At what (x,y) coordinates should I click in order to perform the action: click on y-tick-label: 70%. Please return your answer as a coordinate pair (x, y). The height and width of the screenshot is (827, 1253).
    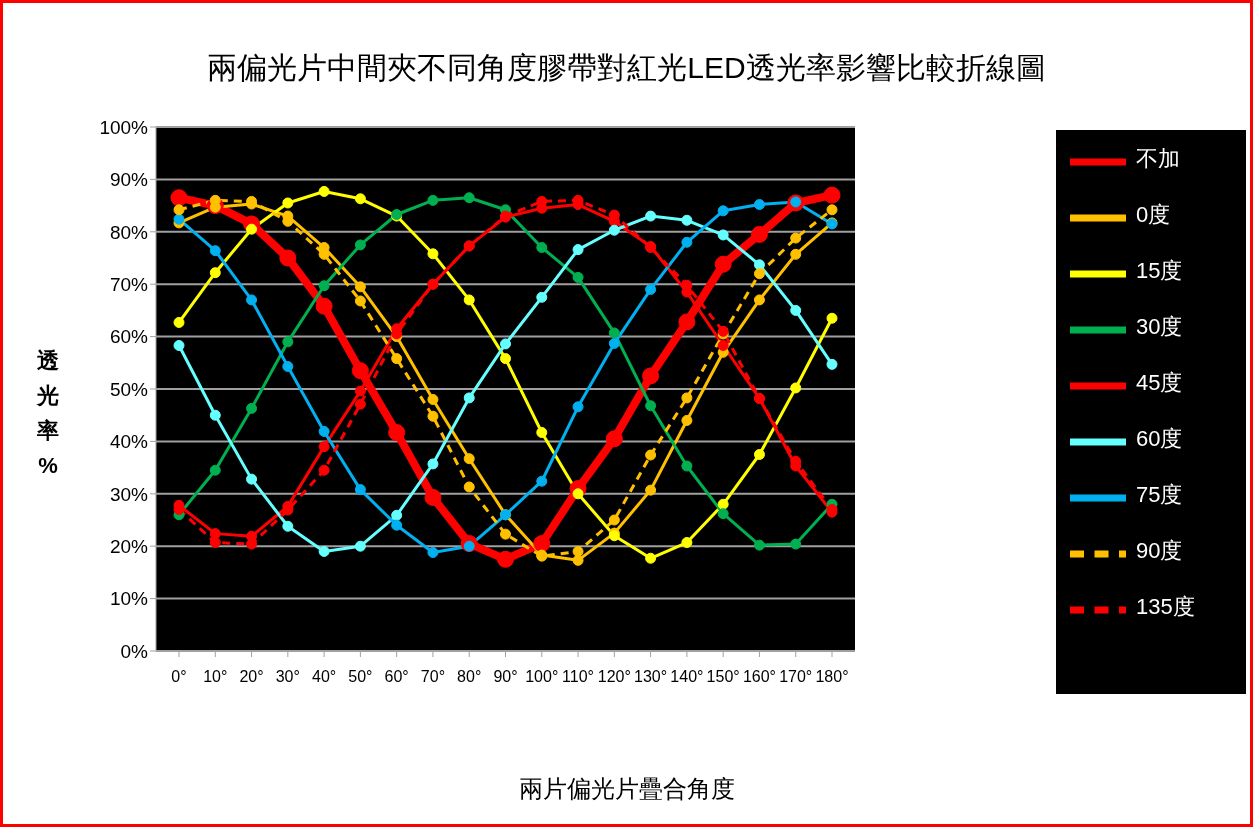
    Looking at the image, I should click on (129, 284).